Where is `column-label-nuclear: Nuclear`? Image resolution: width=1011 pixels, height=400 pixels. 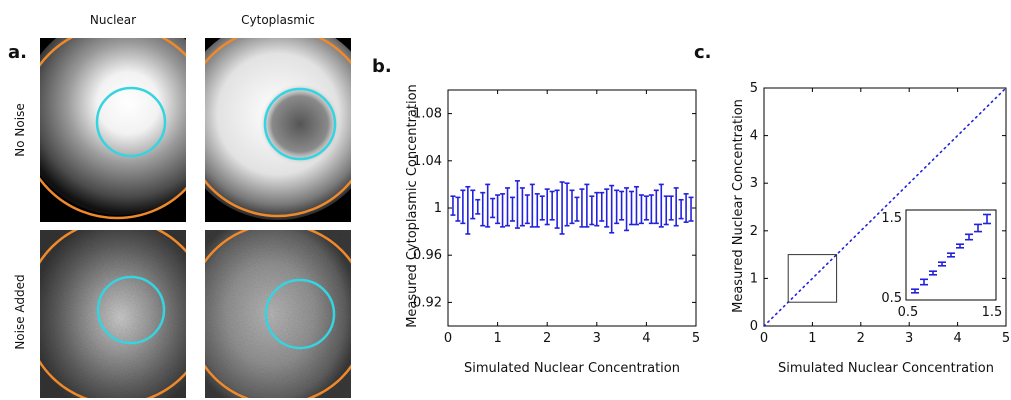 column-label-nuclear: Nuclear is located at coordinates (113, 20).